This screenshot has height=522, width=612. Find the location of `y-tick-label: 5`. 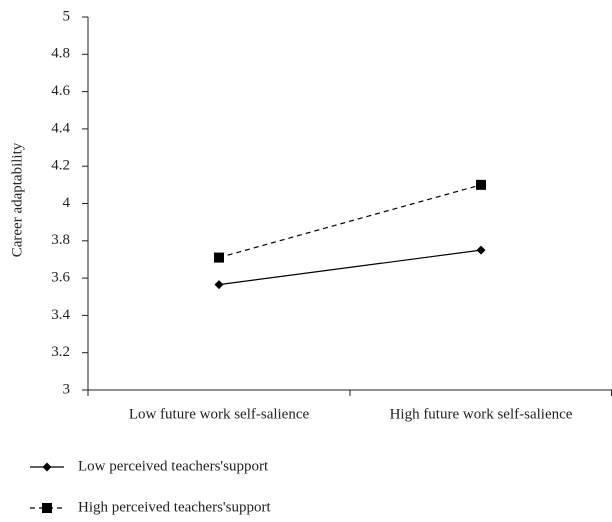

y-tick-label: 5 is located at coordinates (67, 16).